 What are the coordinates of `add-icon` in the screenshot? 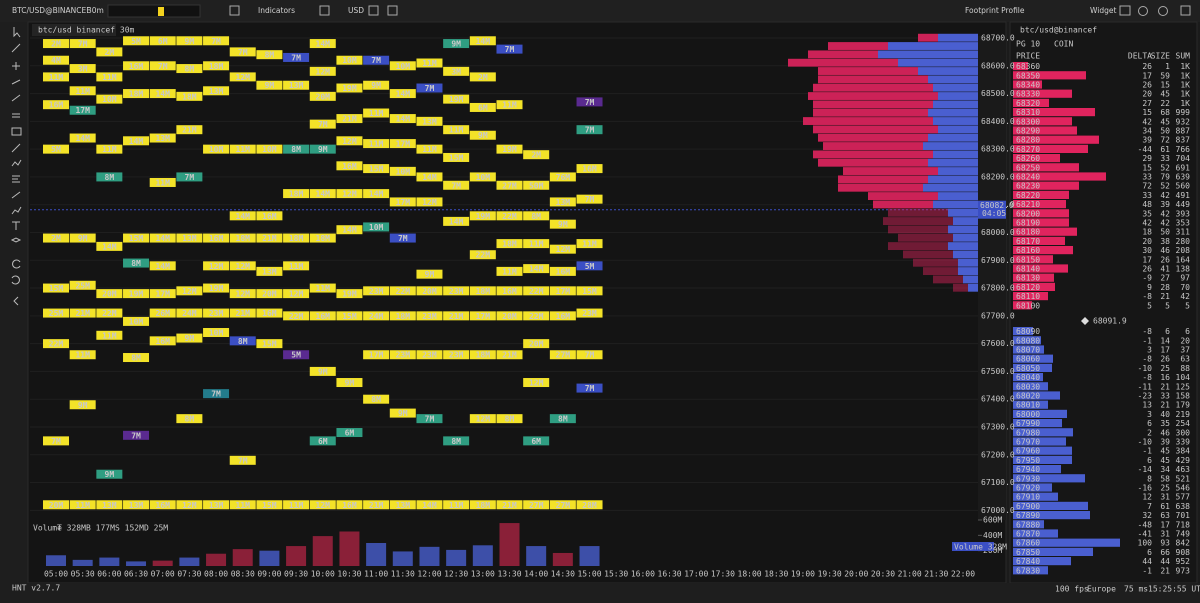 It's located at (392, 10).